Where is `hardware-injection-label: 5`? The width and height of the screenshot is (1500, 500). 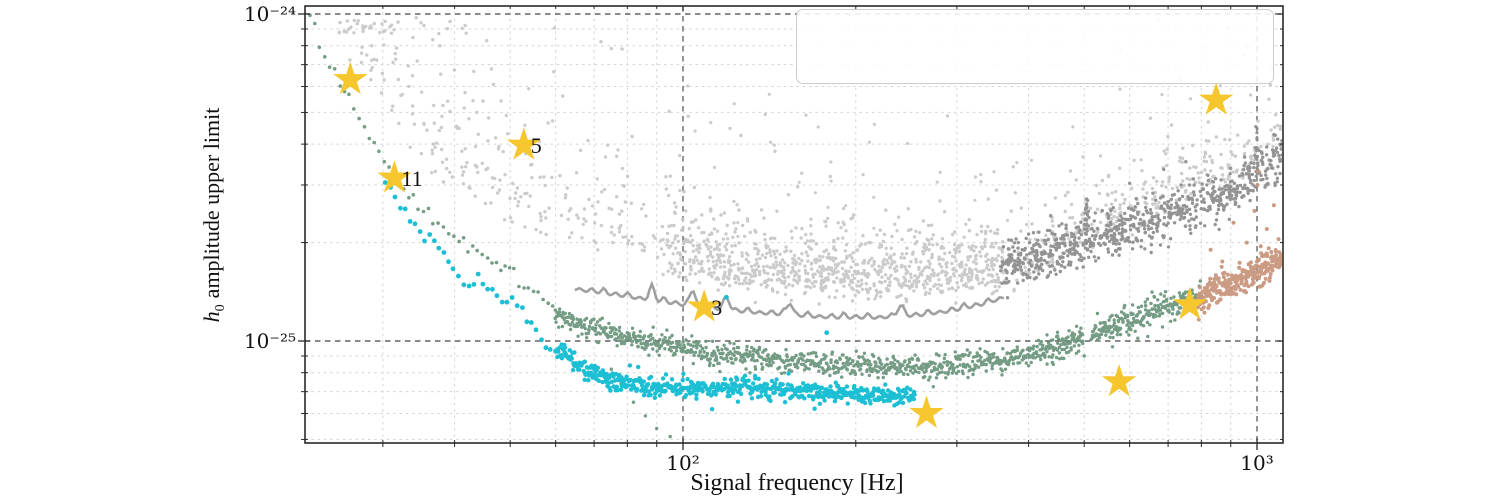
hardware-injection-label: 5 is located at coordinates (536, 145).